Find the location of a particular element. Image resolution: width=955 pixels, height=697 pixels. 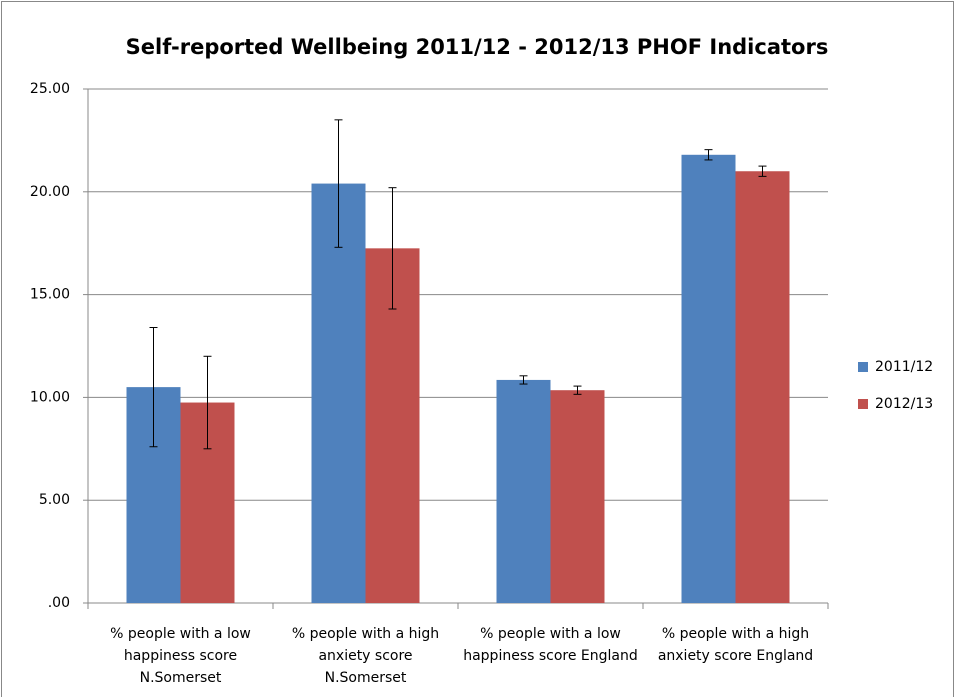

legend-label: 2011/12 is located at coordinates (904, 367).